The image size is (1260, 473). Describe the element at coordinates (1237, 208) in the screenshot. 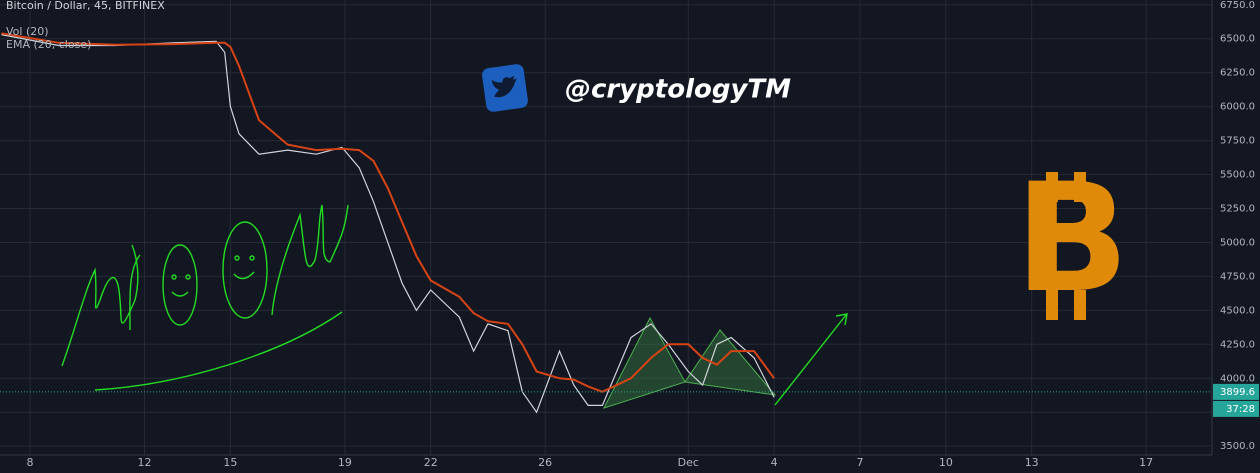

I see `y-tick-label: 5250.0` at that location.